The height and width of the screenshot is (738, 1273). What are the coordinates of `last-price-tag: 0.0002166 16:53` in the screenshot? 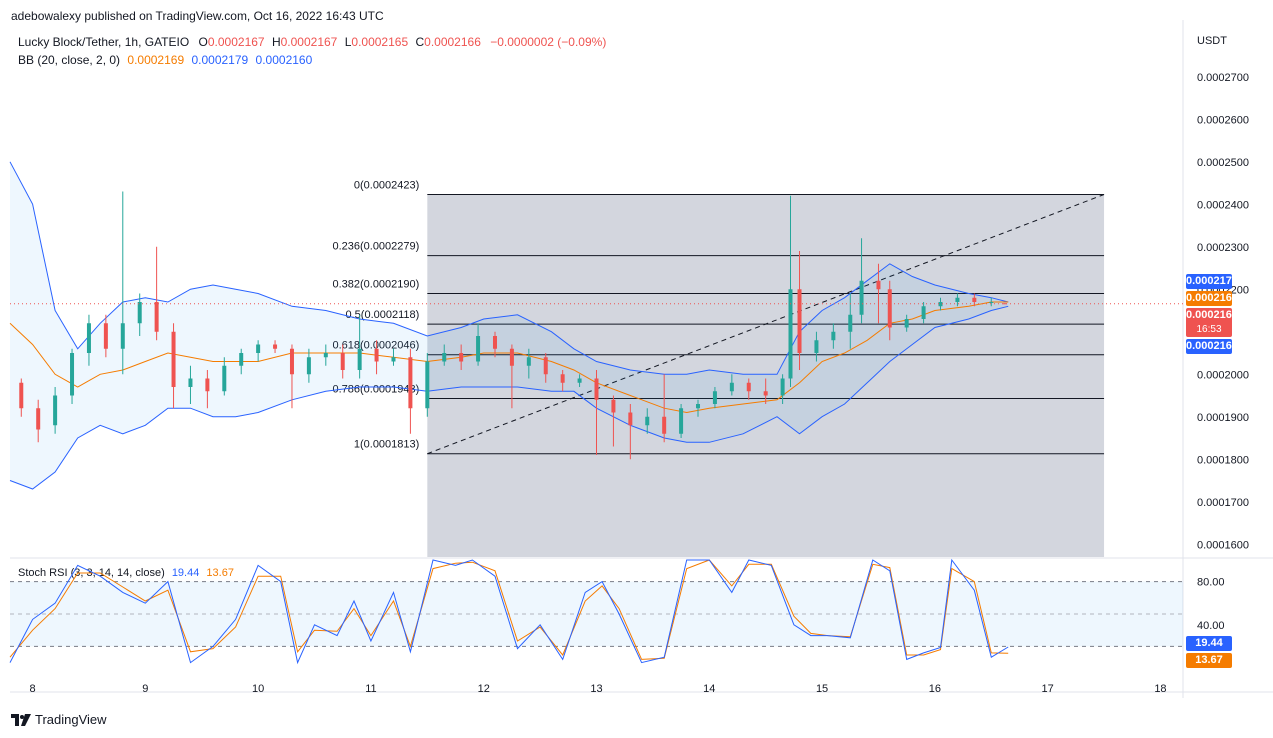 It's located at (1212, 322).